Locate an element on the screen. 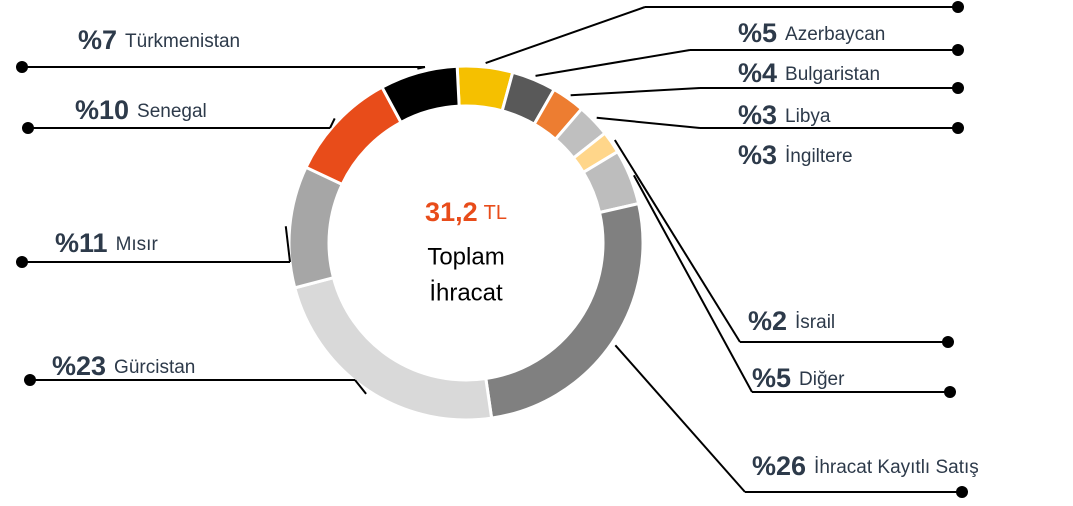 This screenshot has width=1073, height=506. segment-label: %11 Mısır is located at coordinates (106, 243).